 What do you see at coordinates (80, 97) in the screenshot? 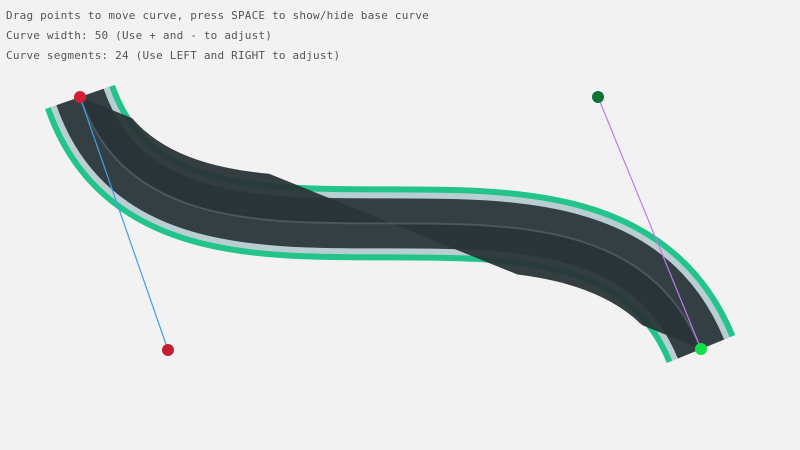
I see `curve-start-point-handle` at bounding box center [80, 97].